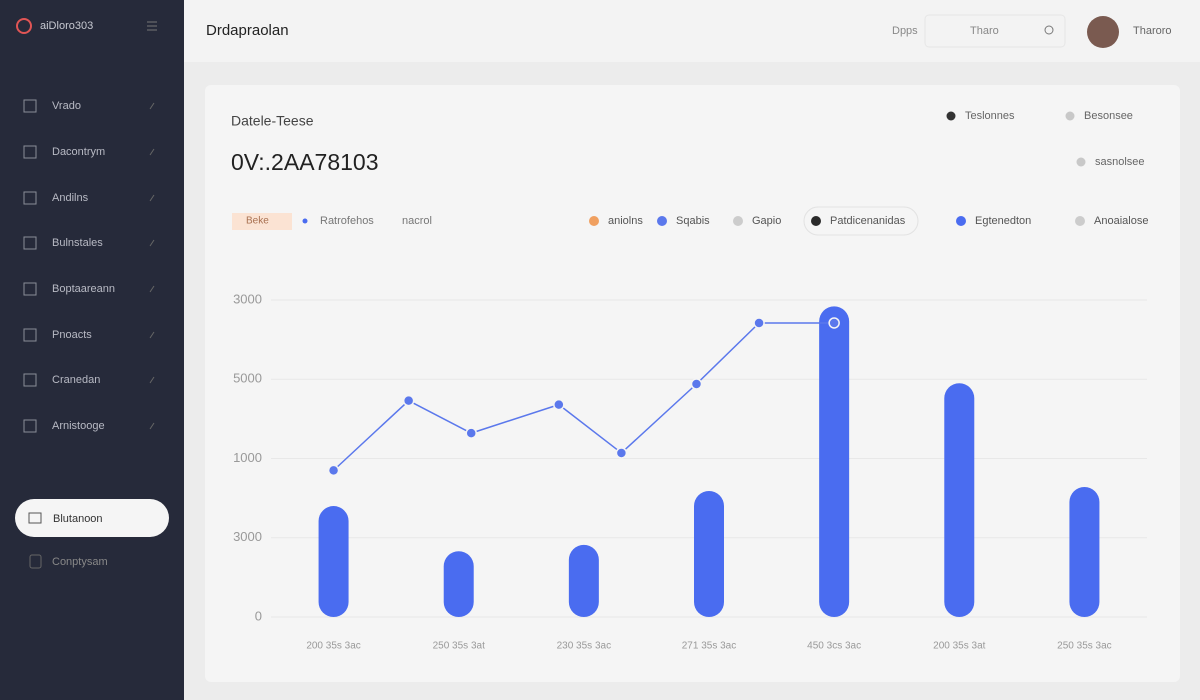 The height and width of the screenshot is (700, 1200). Describe the element at coordinates (868, 221) in the screenshot. I see `legend-label: Patdicenanidas` at that location.